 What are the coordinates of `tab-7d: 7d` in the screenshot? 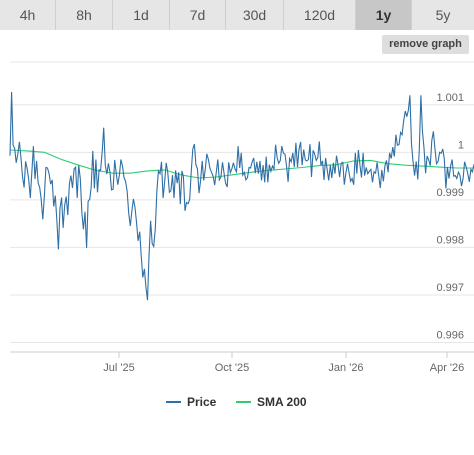 It's located at (198, 15).